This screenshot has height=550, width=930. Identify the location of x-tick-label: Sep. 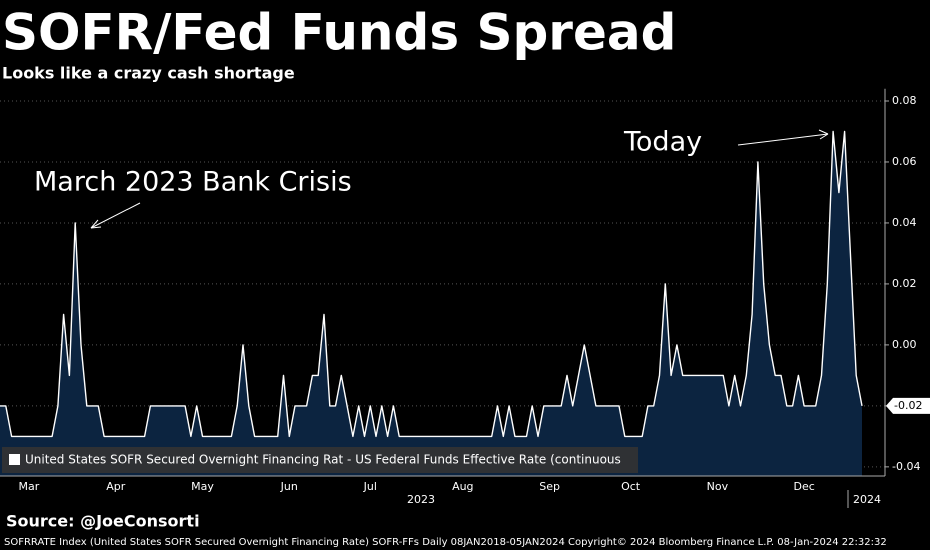
(549, 486).